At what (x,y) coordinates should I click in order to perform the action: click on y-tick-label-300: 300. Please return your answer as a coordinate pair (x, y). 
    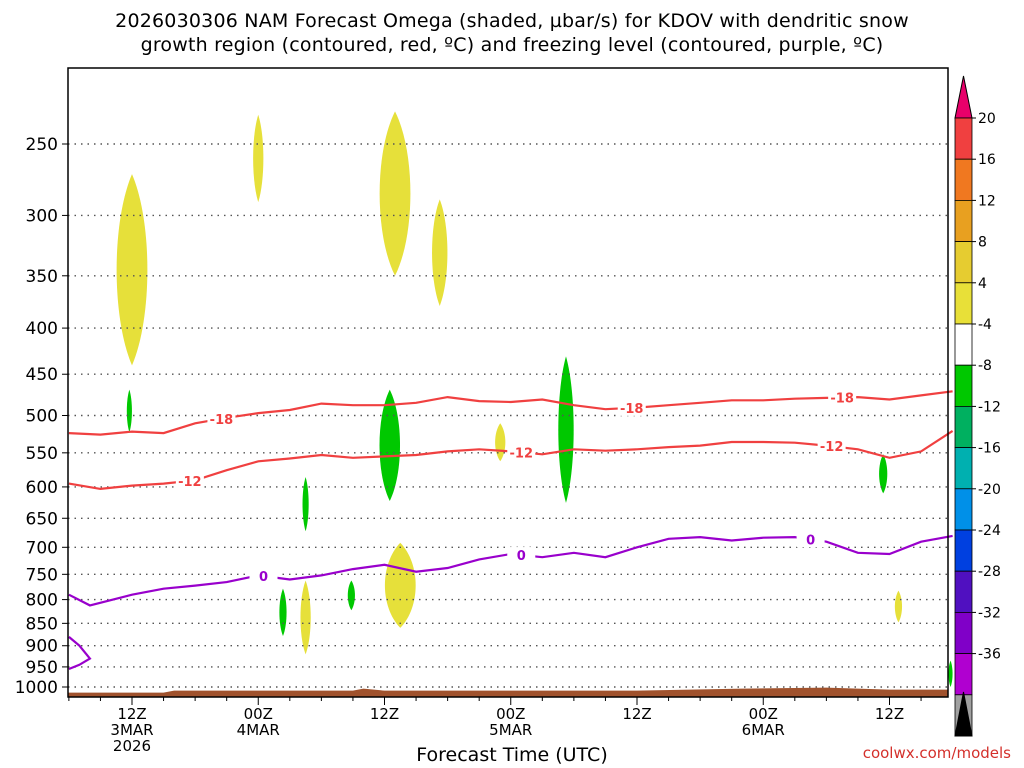
    Looking at the image, I should click on (42, 216).